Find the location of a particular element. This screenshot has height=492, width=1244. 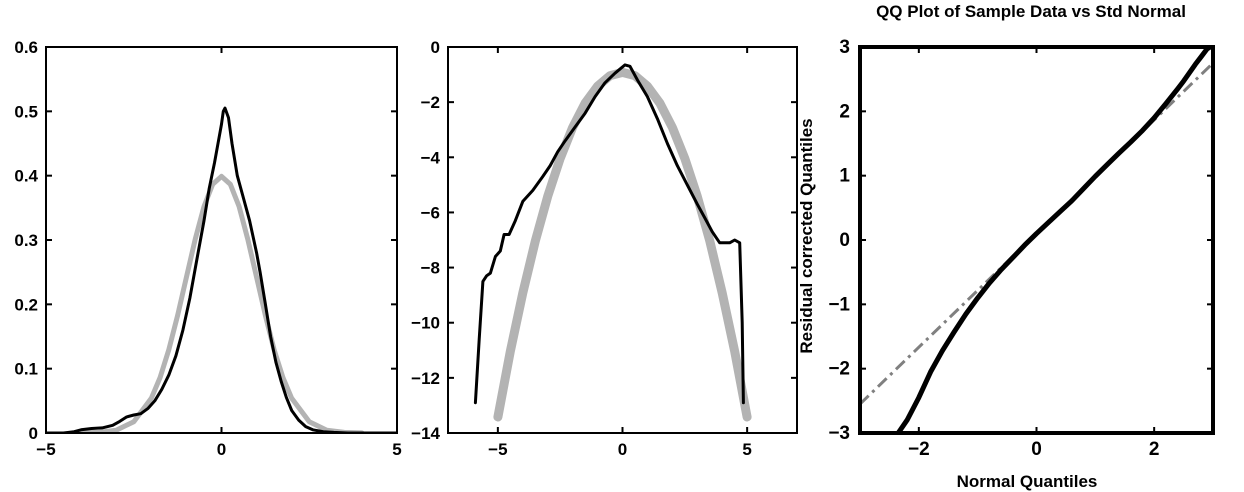

x-tick-label: 2 is located at coordinates (1154, 449).